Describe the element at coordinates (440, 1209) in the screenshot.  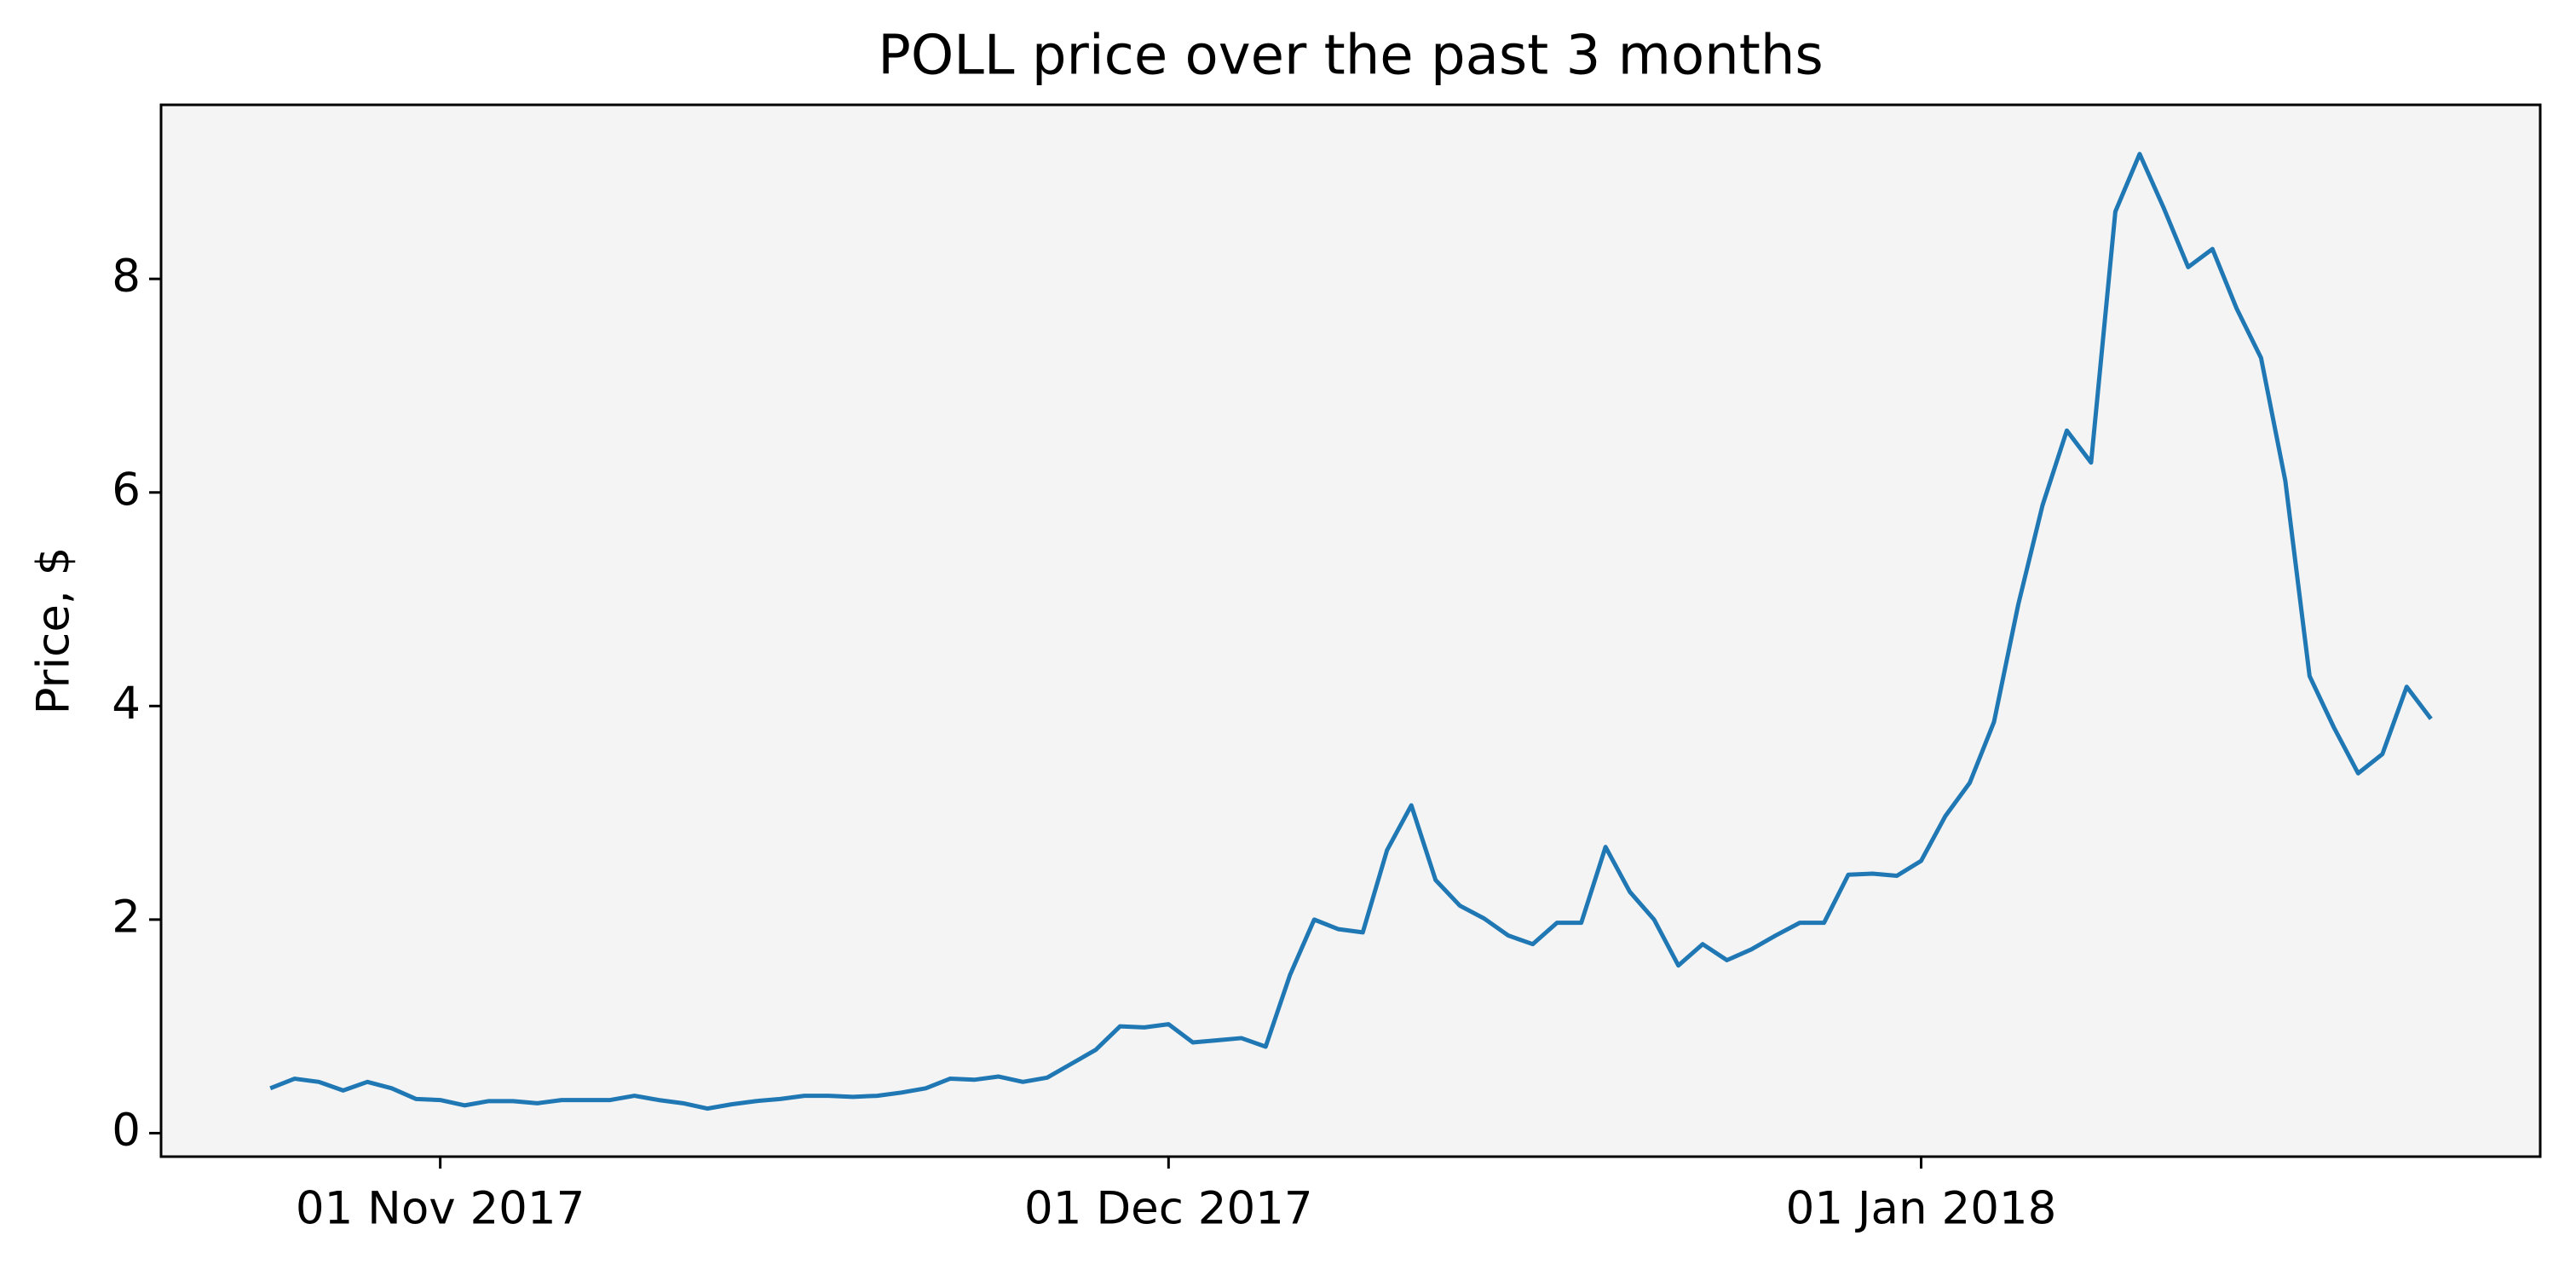
I see `x-tick-label: 01 Nov 2017` at that location.